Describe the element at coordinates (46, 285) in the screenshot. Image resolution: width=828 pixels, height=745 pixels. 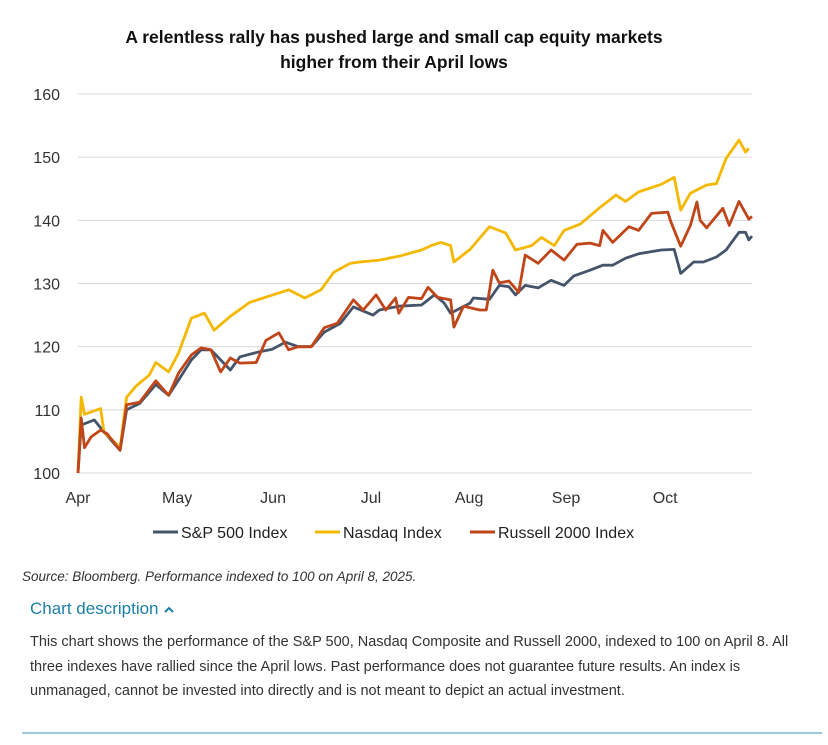
I see `y-tick-label: 130` at that location.